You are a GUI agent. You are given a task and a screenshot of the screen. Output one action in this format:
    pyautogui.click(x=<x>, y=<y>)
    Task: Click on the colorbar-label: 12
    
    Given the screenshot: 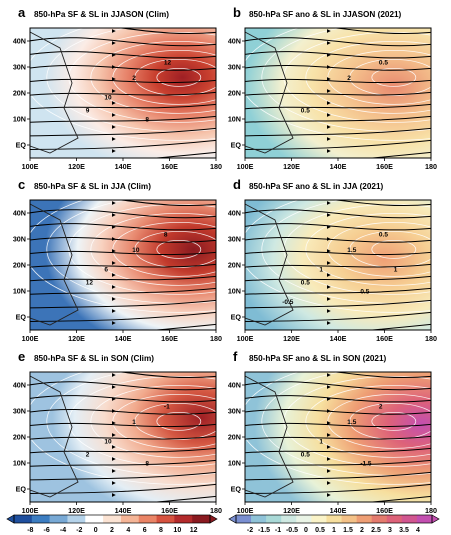 What is the action you would take?
    pyautogui.click(x=194, y=530)
    